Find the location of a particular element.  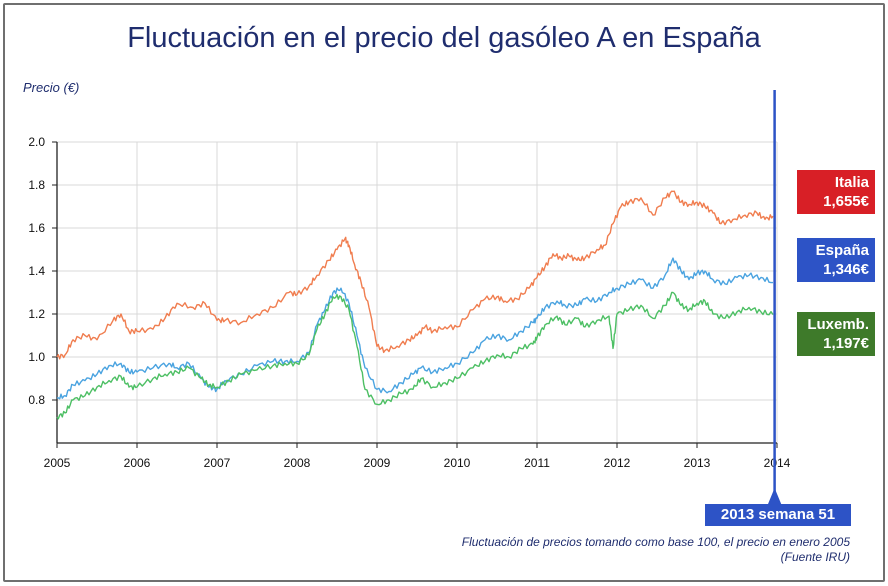

callout-italia-value: 1,655€ is located at coordinates (846, 201).